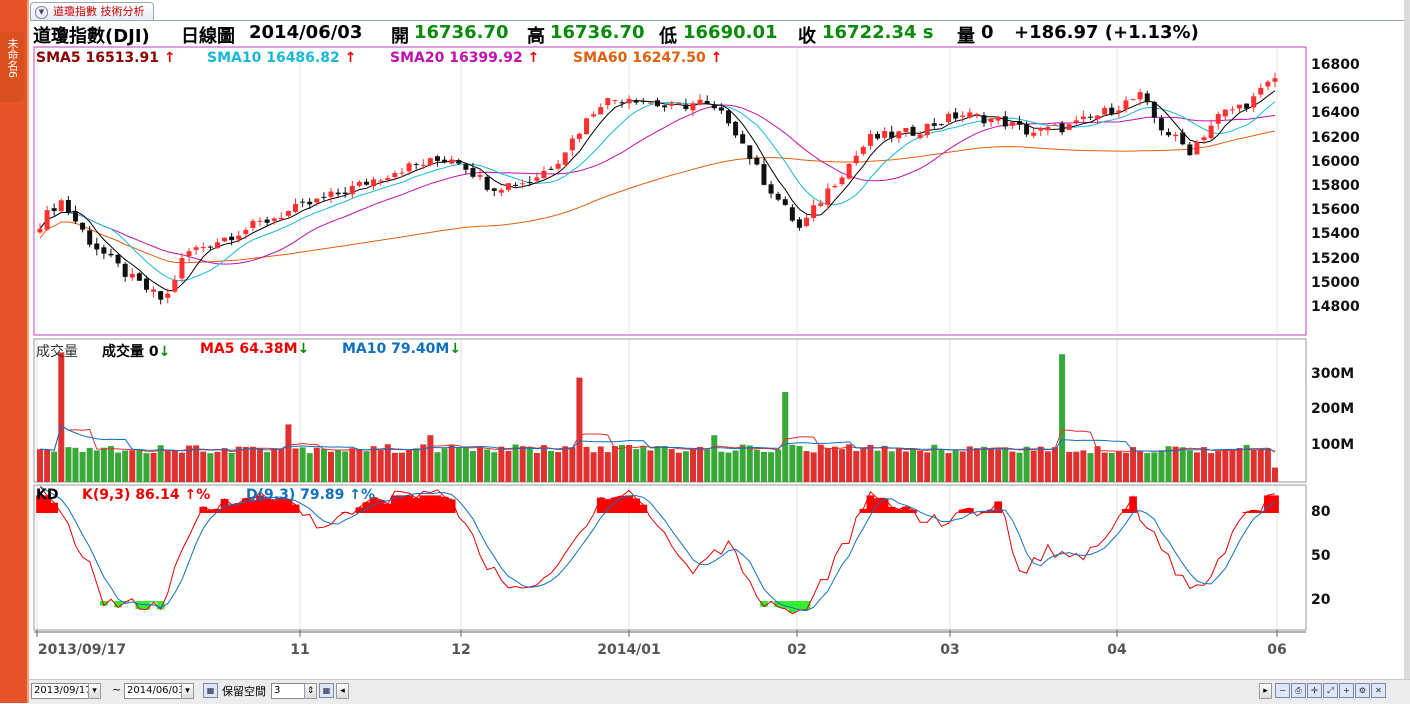 This screenshot has width=1410, height=704. I want to click on close-icon: ✕, so click(1378, 690).